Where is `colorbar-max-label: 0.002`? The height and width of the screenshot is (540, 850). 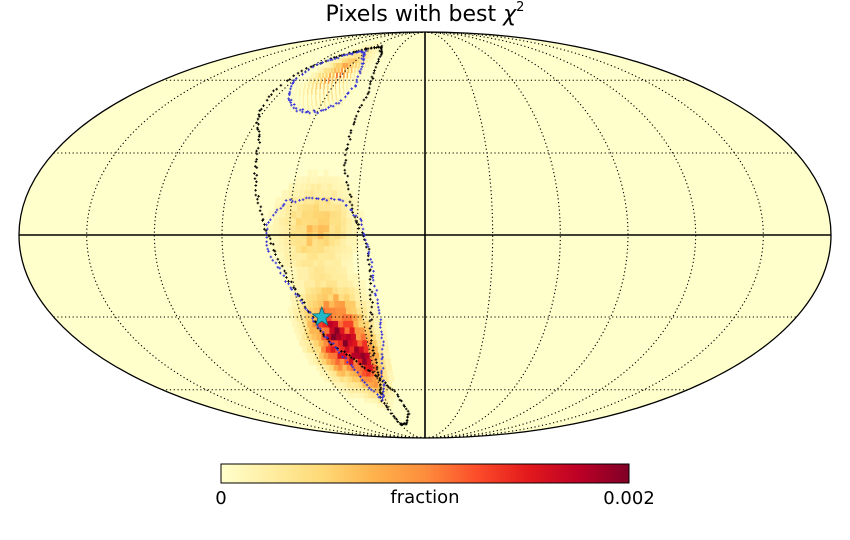
colorbar-max-label: 0.002 is located at coordinates (629, 498).